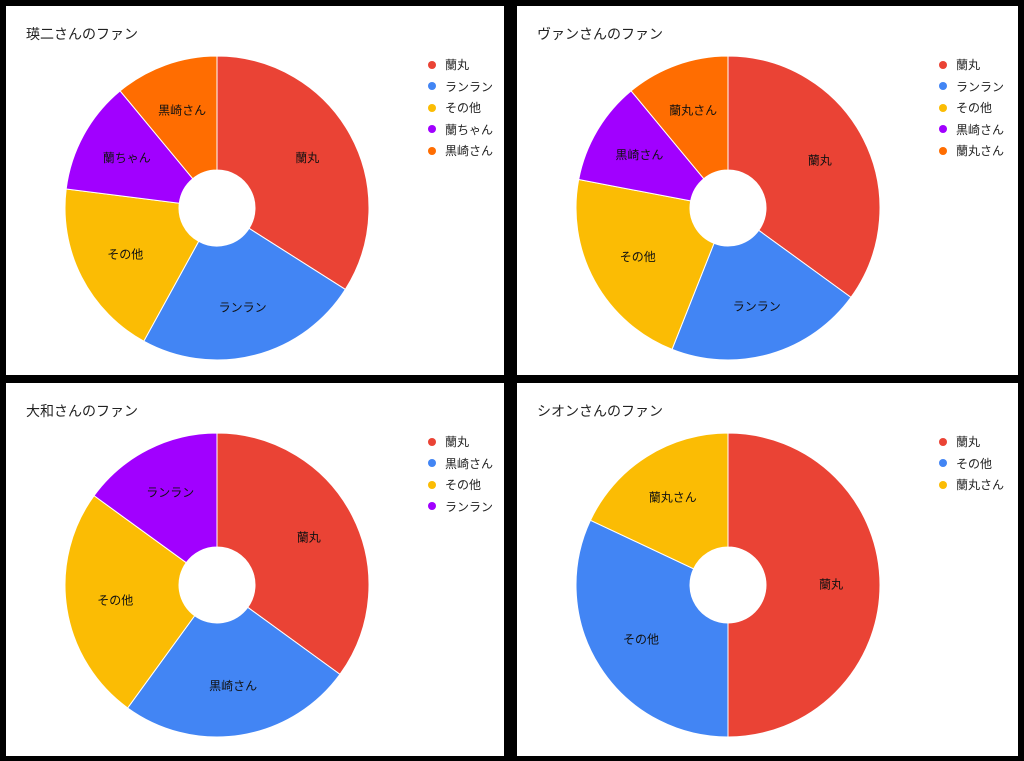  Describe the element at coordinates (82, 412) in the screenshot. I see `chart-title: 大和さんのファン` at that location.